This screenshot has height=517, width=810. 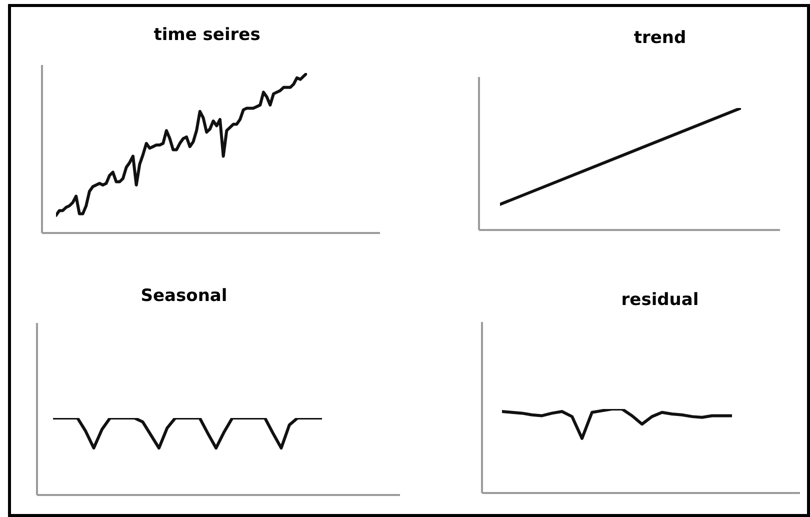 What do you see at coordinates (207, 35) in the screenshot?
I see `chart-title: time seires` at bounding box center [207, 35].